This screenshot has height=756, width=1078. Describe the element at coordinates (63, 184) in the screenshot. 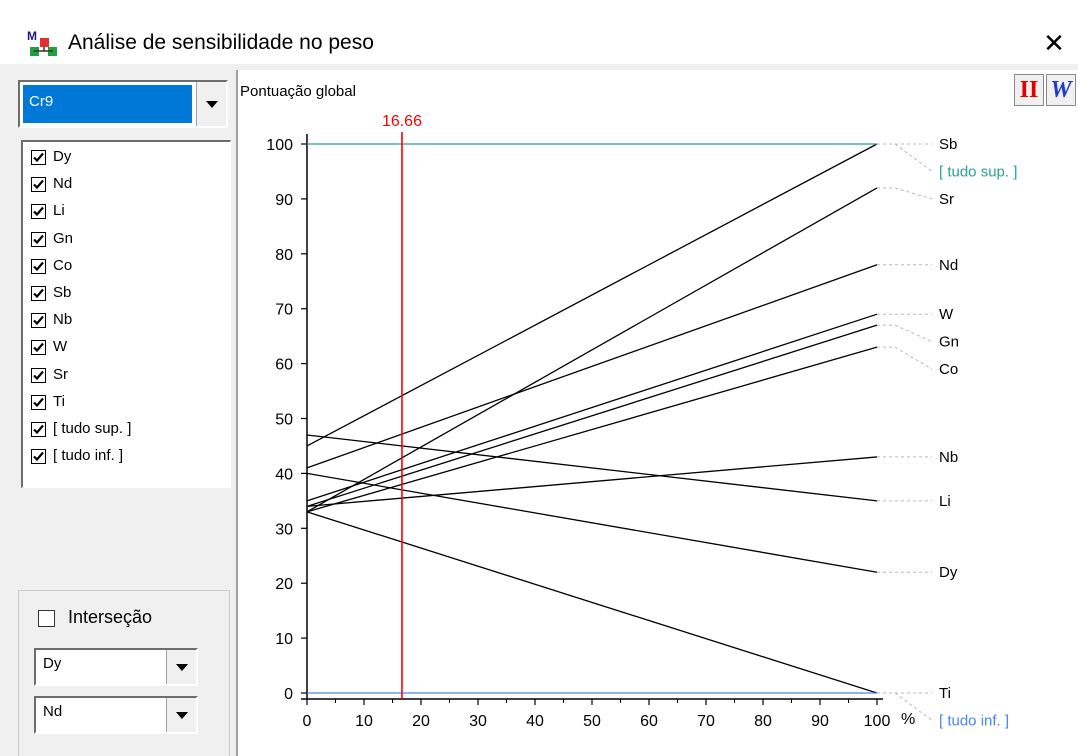

I see `series-checklist-label: Nd` at that location.